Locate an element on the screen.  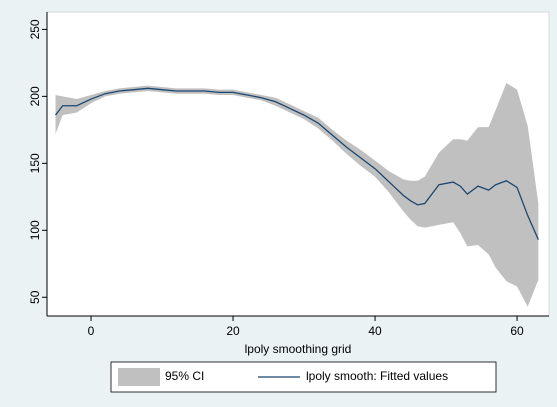
x-tick-label: 0 is located at coordinates (91, 331).